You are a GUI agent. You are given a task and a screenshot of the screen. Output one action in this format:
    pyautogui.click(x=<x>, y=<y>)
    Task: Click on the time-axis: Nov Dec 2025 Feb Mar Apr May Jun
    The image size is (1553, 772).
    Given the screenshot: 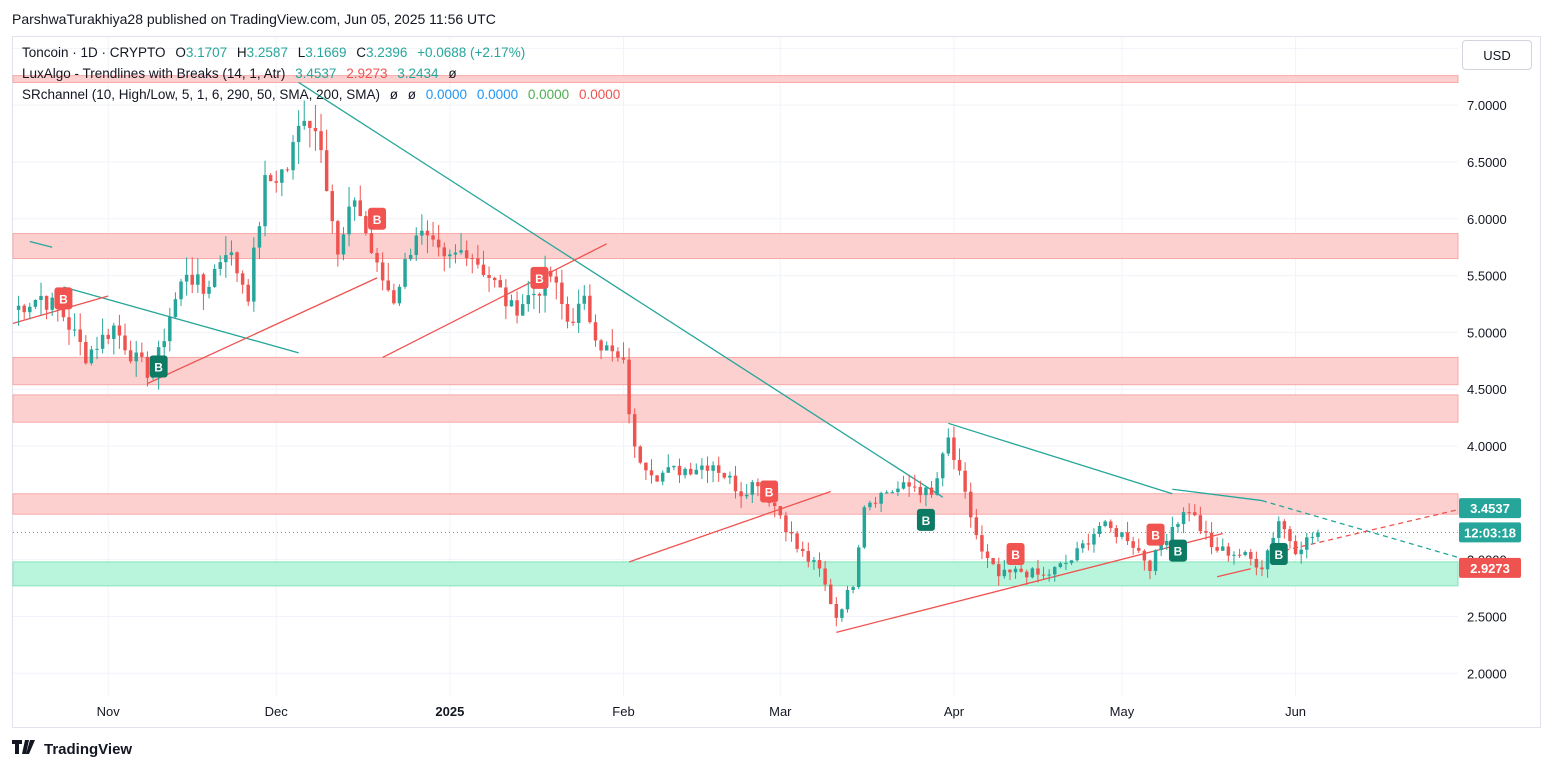 What is the action you would take?
    pyautogui.click(x=701, y=711)
    